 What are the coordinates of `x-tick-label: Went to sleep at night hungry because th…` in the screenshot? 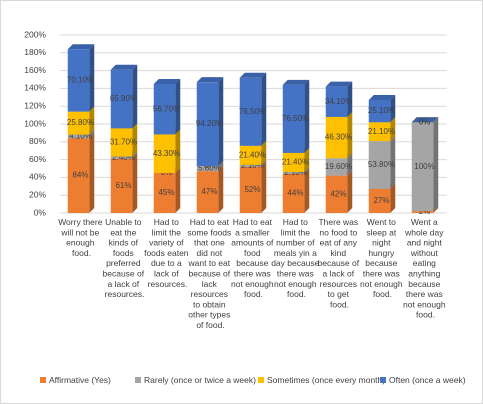 It's located at (382, 258).